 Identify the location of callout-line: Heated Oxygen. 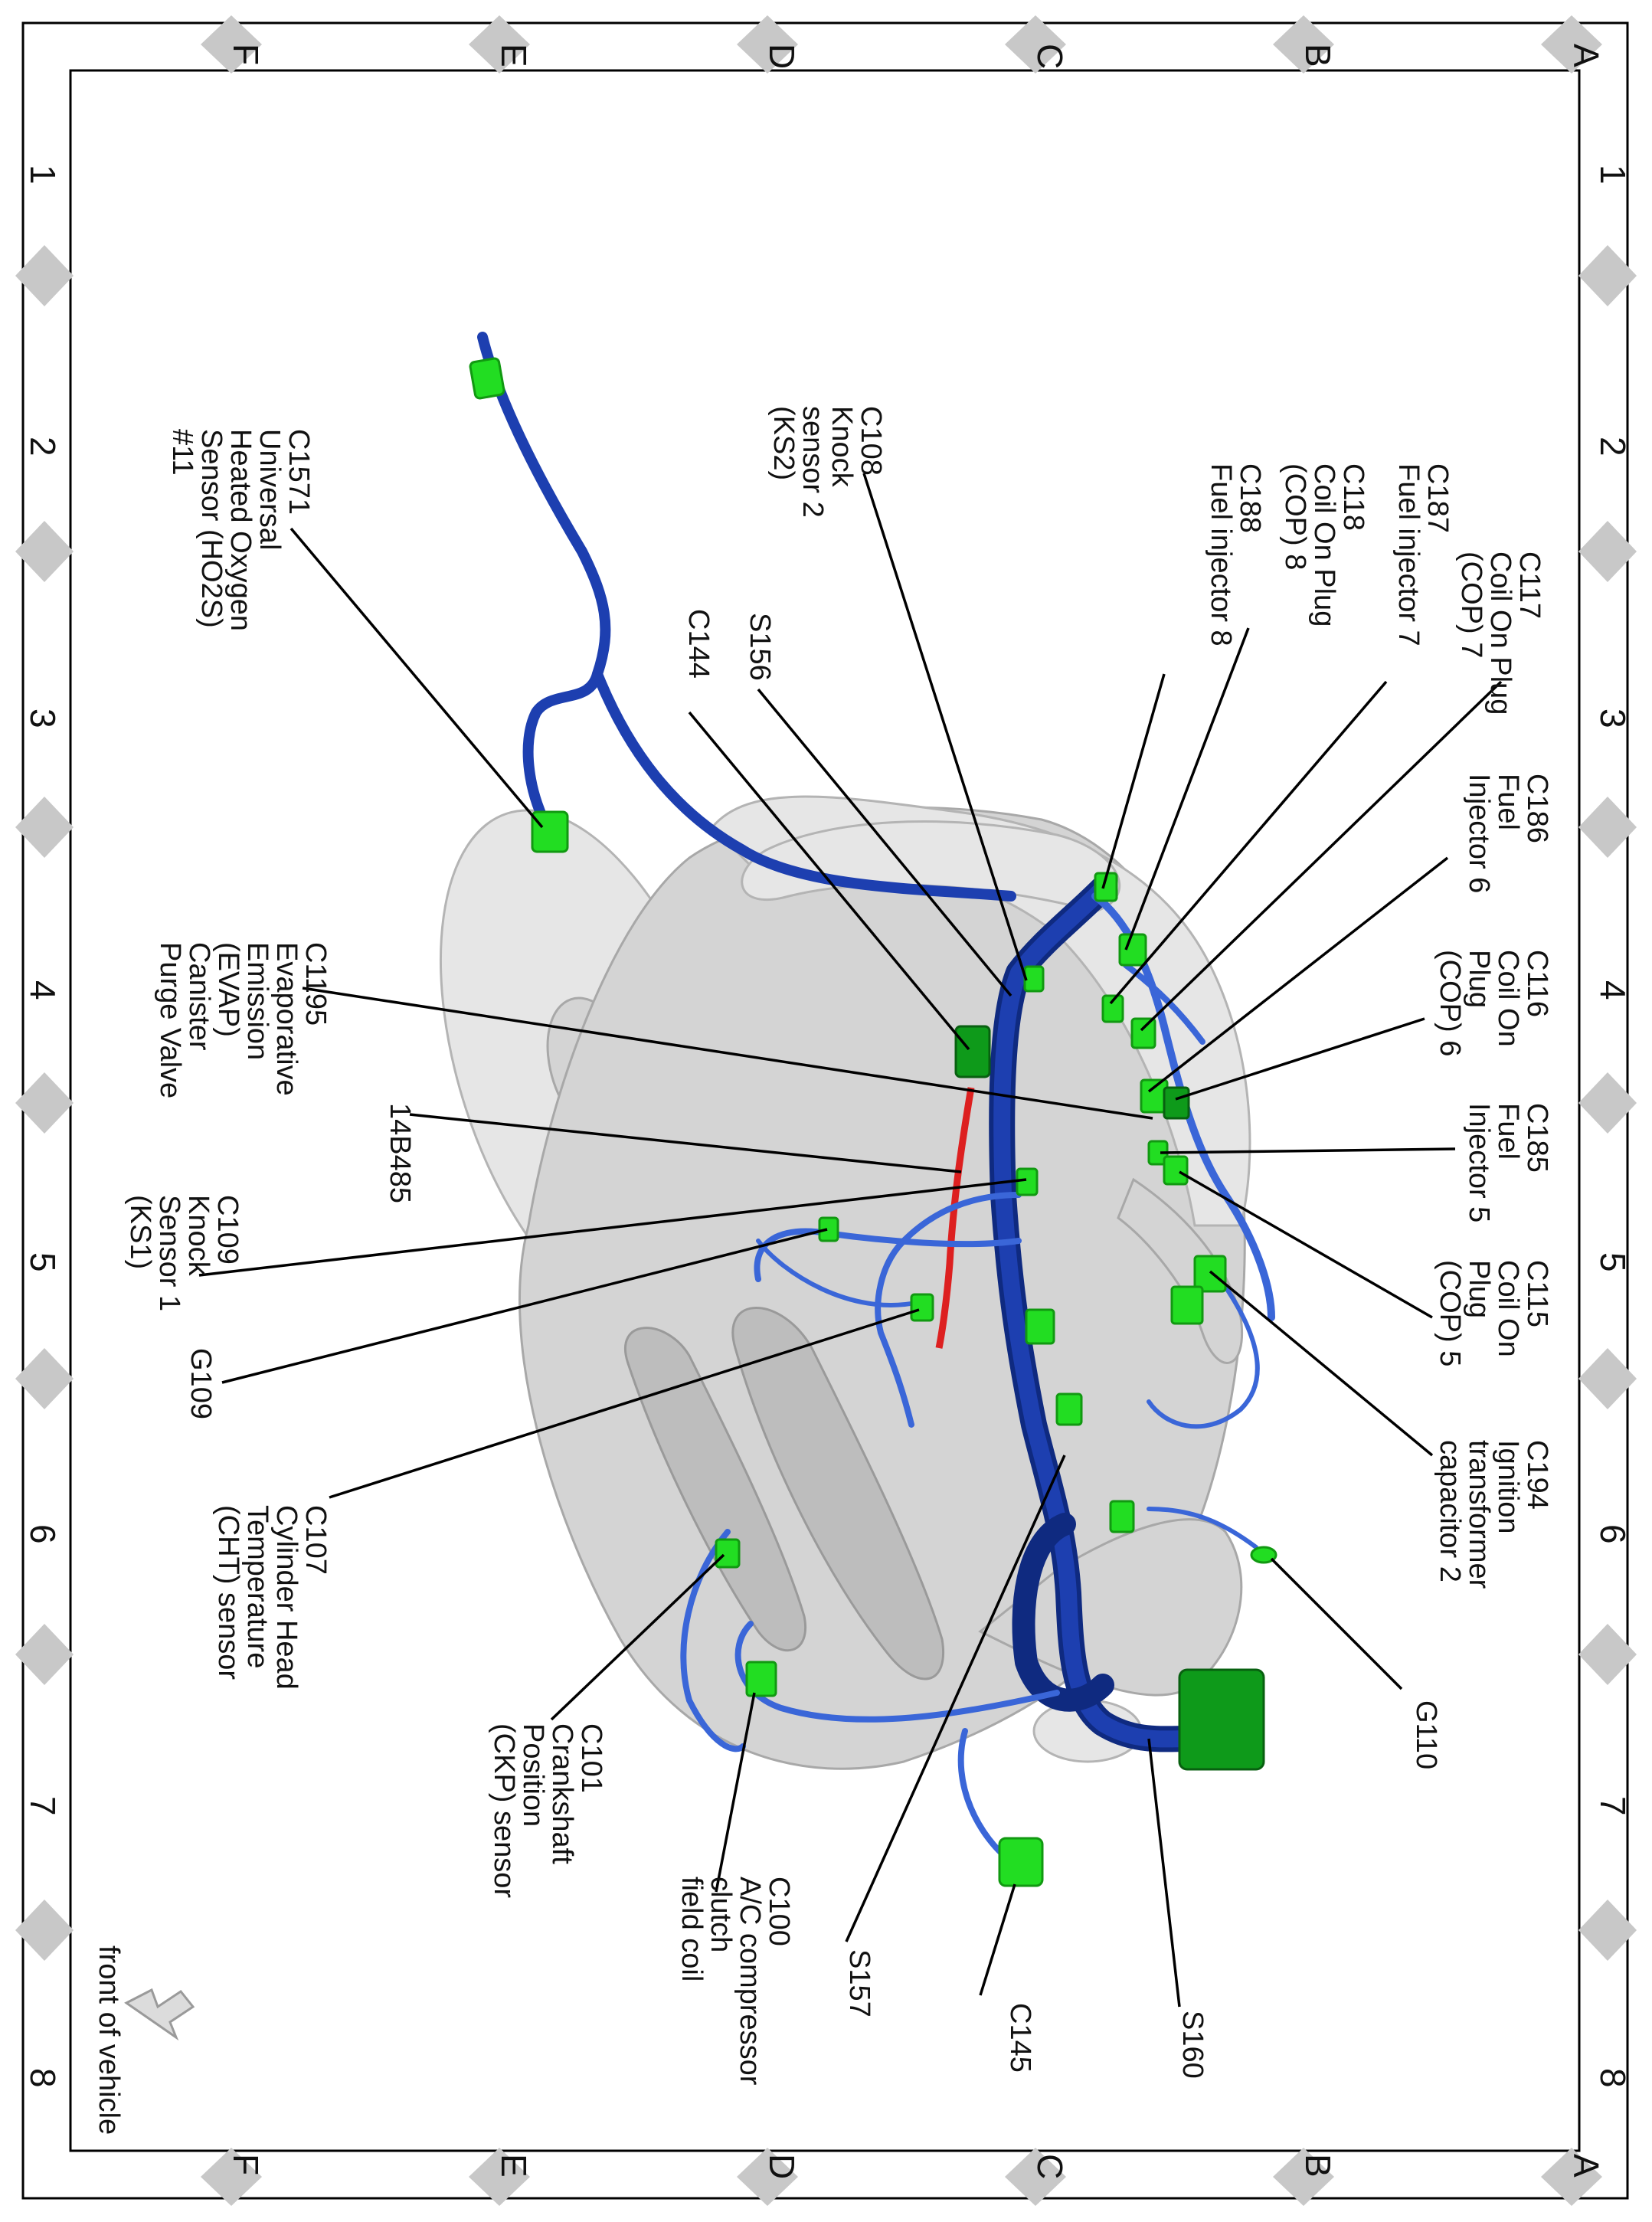
(240, 530).